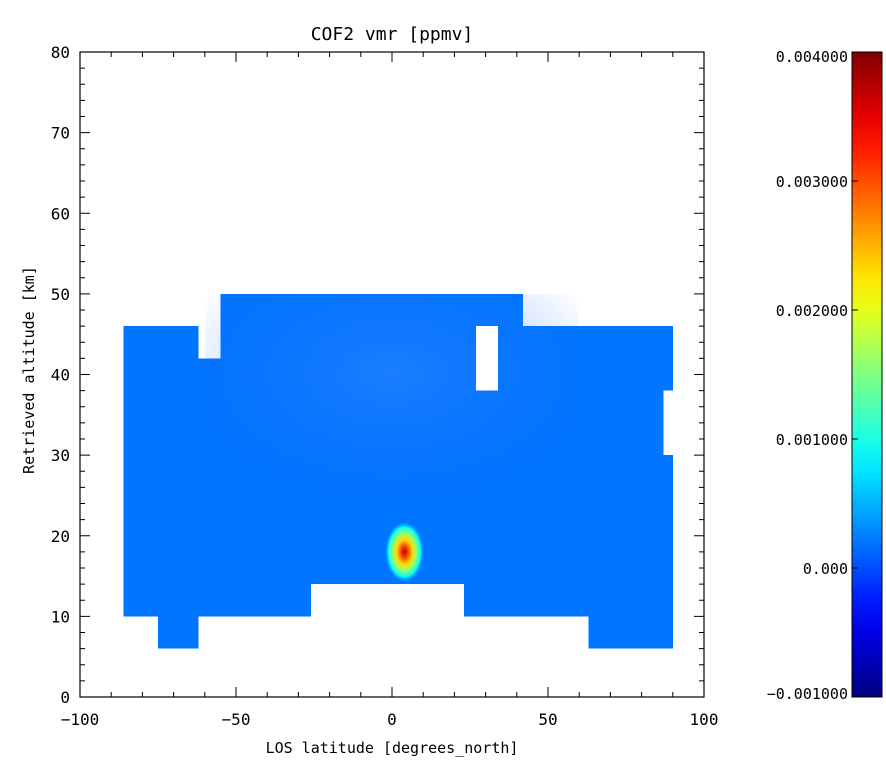 This screenshot has height=765, width=886. I want to click on field-shading, so click(392, 406).